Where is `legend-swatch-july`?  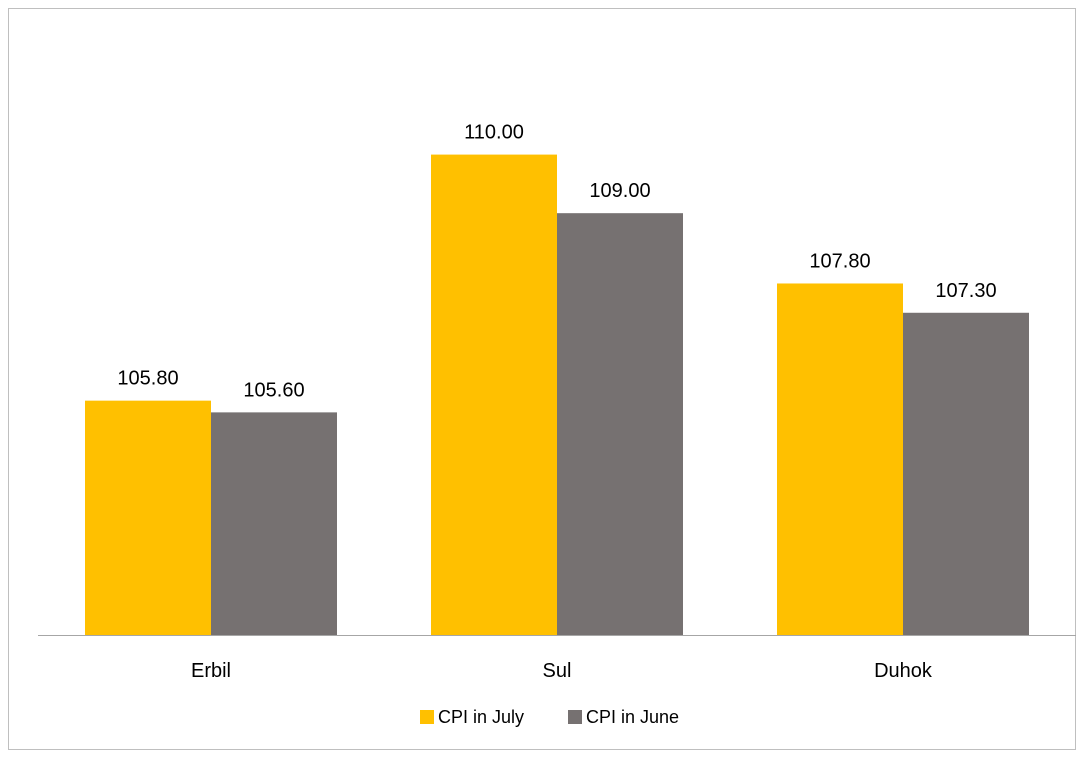
legend-swatch-july is located at coordinates (427, 717).